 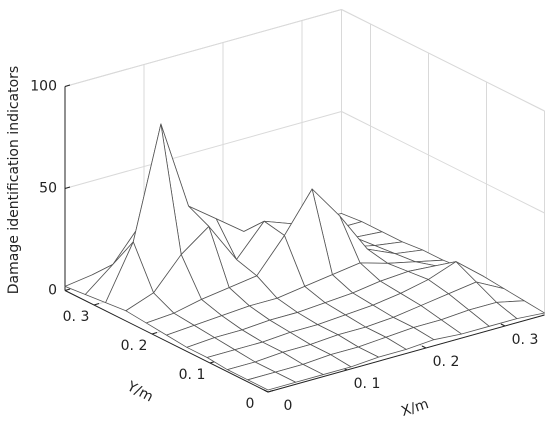 What do you see at coordinates (446, 362) in the screenshot?
I see `x-tick-label: 0. 2` at bounding box center [446, 362].